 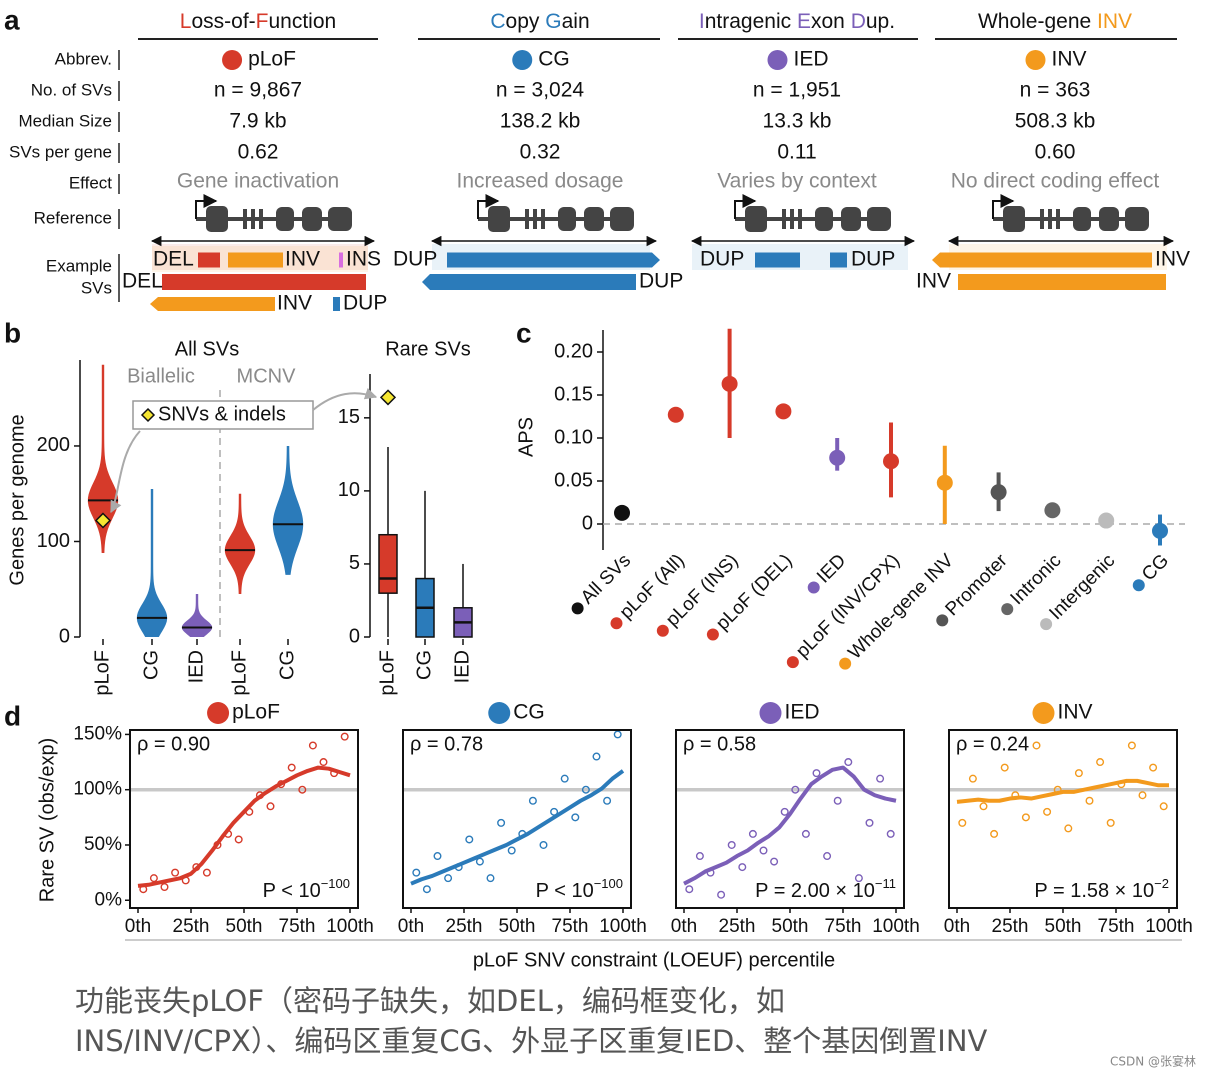 I want to click on column-title: Intragenic Exon Dup., so click(x=797, y=21).